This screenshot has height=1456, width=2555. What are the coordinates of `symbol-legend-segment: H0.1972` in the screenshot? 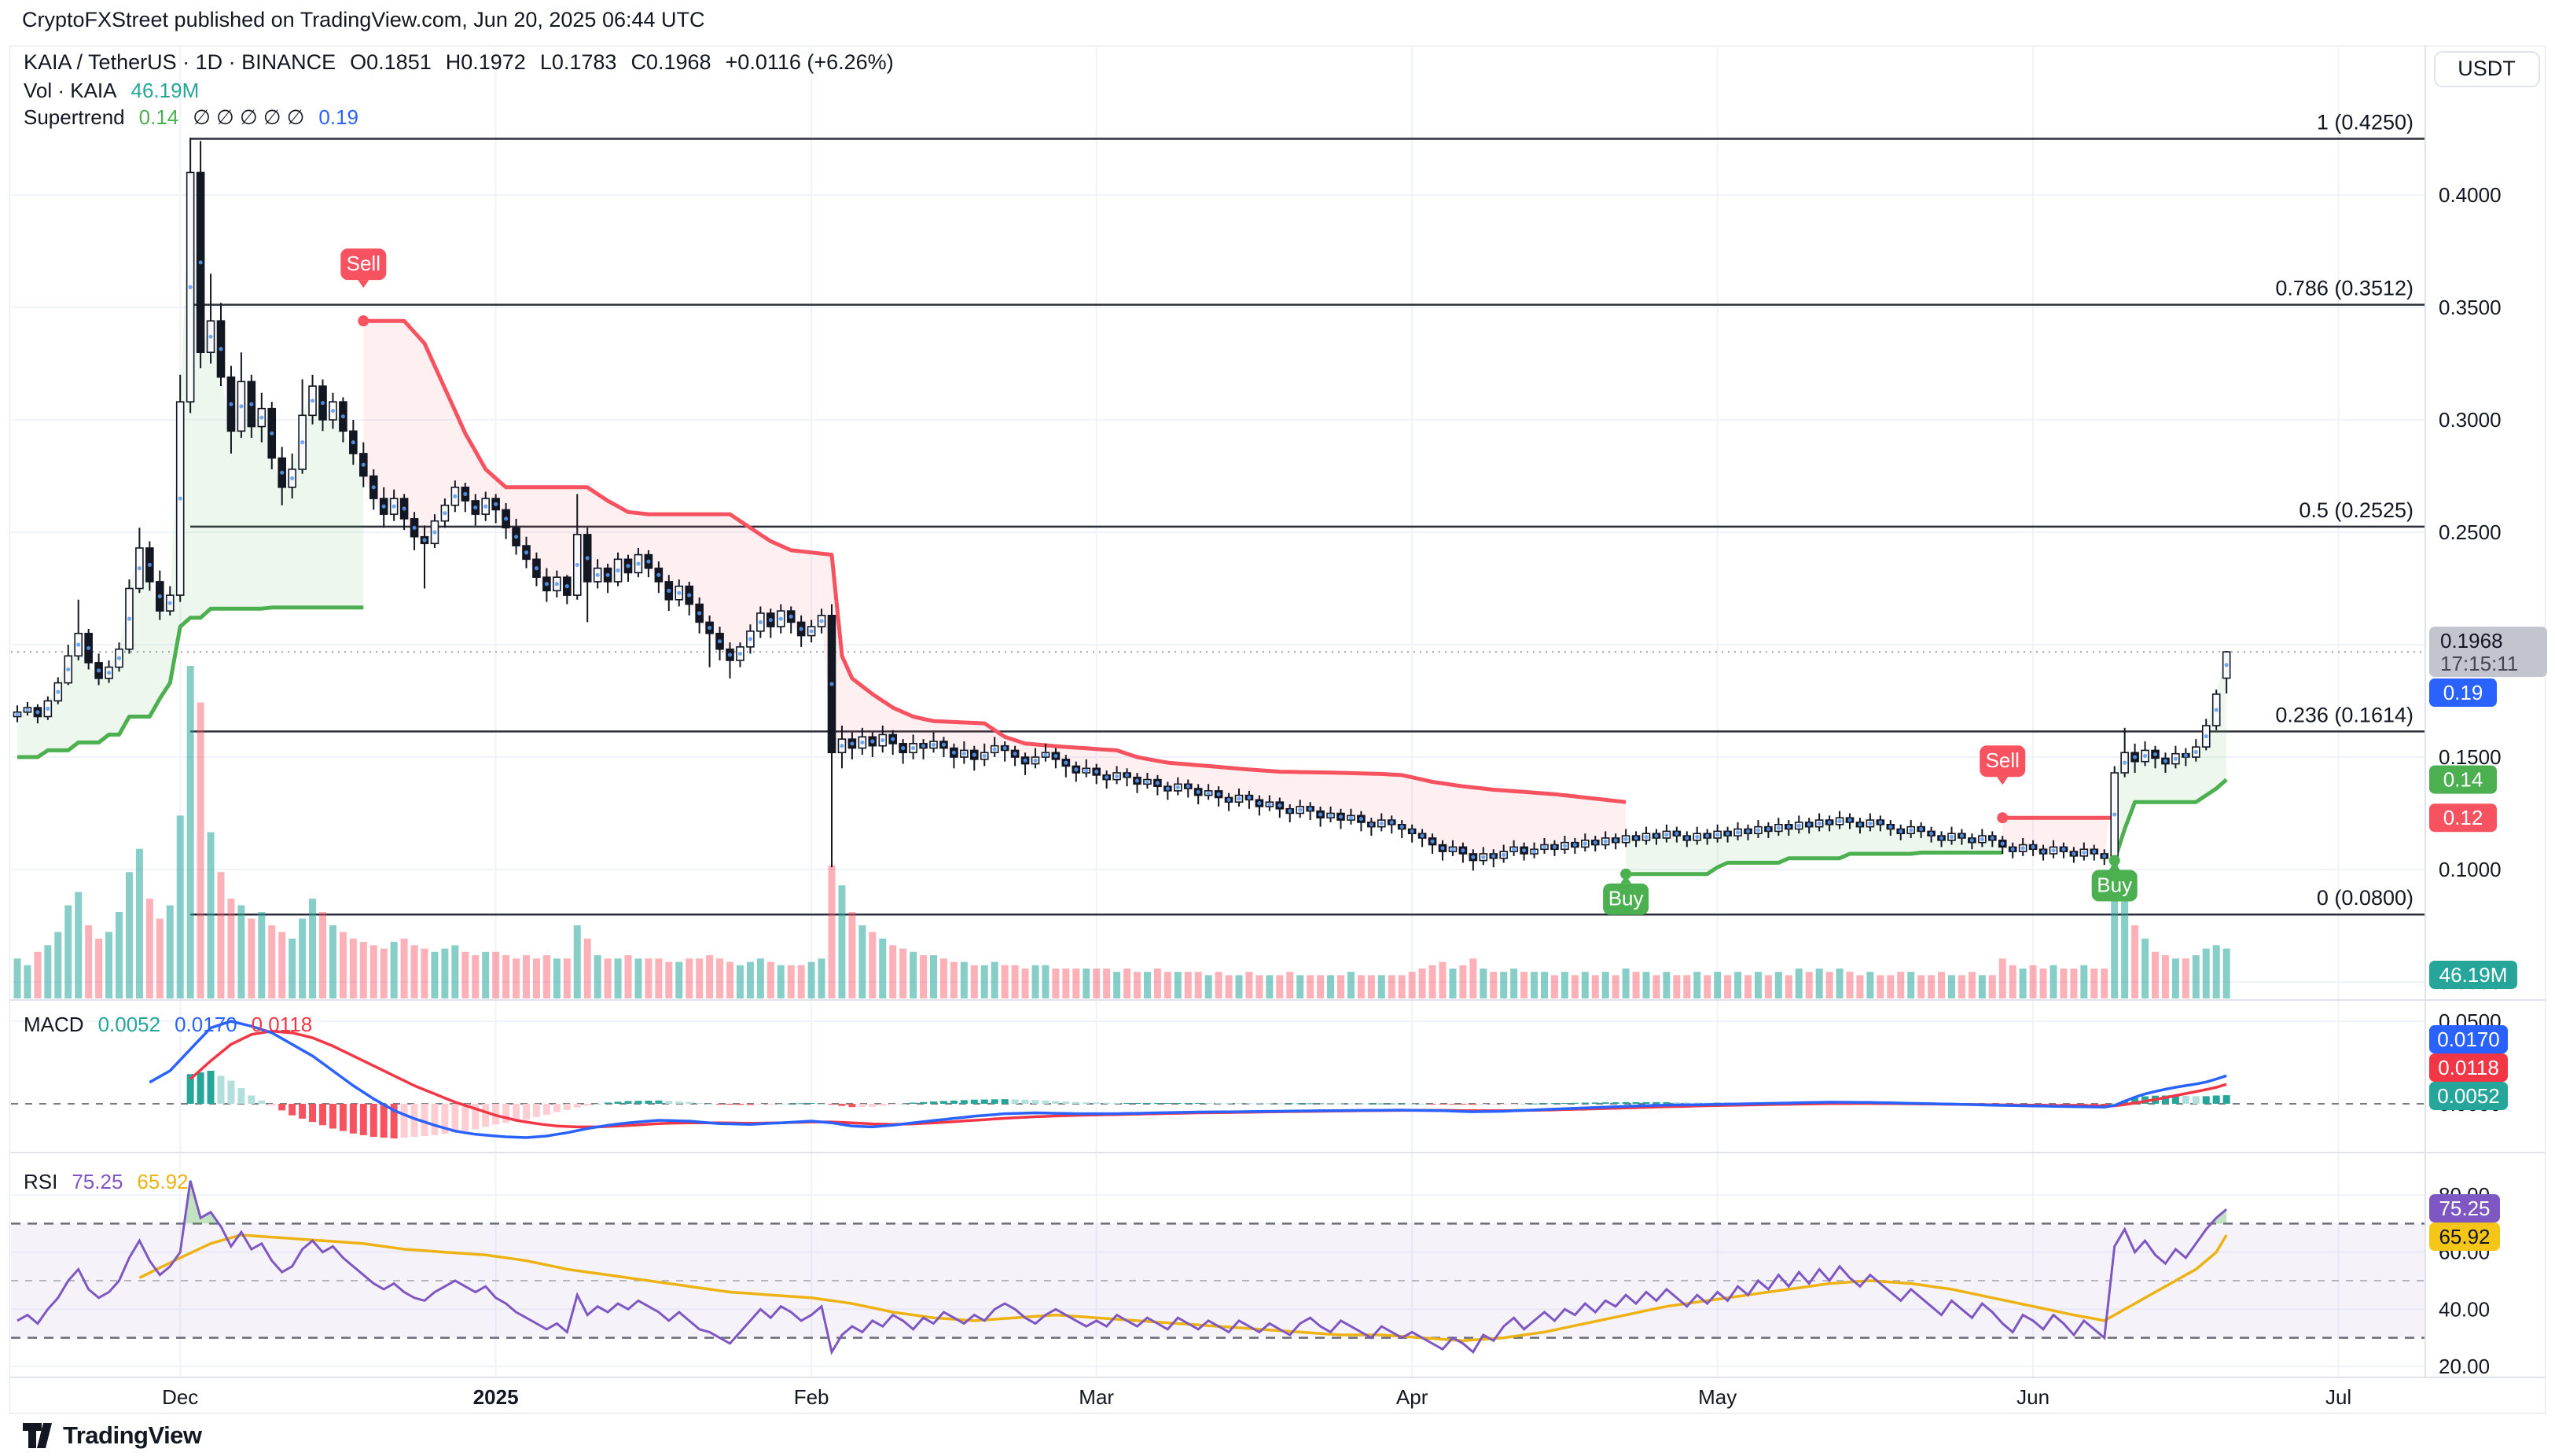 It's located at (486, 62).